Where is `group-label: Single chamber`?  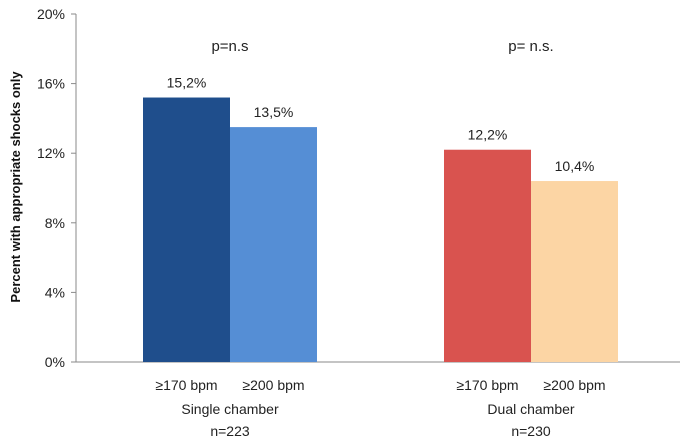 group-label: Single chamber is located at coordinates (230, 409).